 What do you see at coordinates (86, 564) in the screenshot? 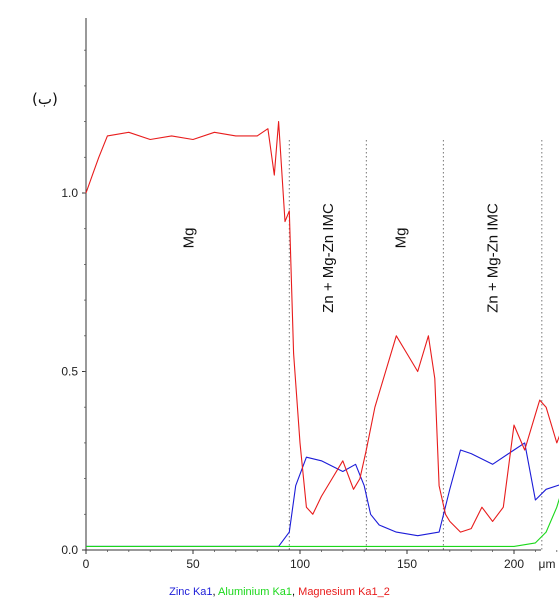
I see `x-tick-label: 0` at bounding box center [86, 564].